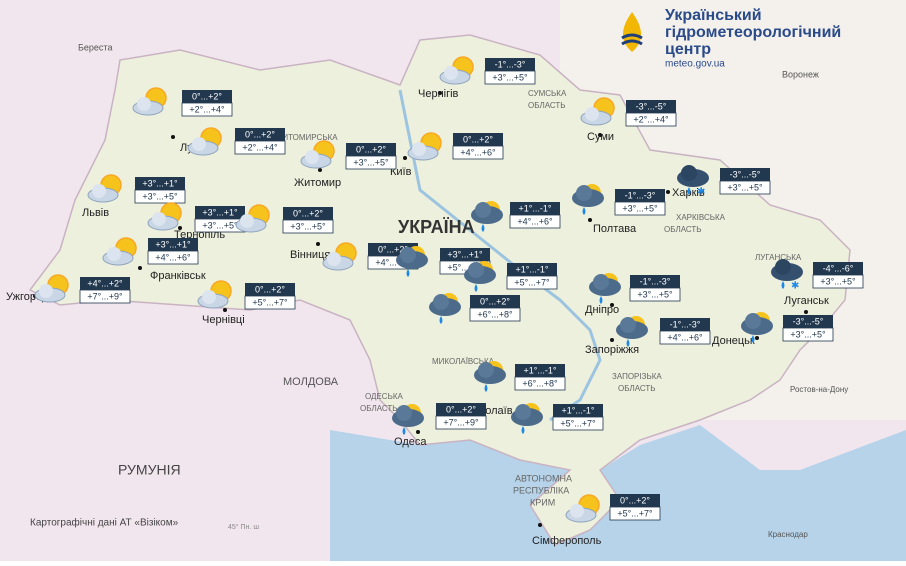 The width and height of the screenshot is (906, 566). I want to click on night-temp: +4°...+2°, so click(105, 283).